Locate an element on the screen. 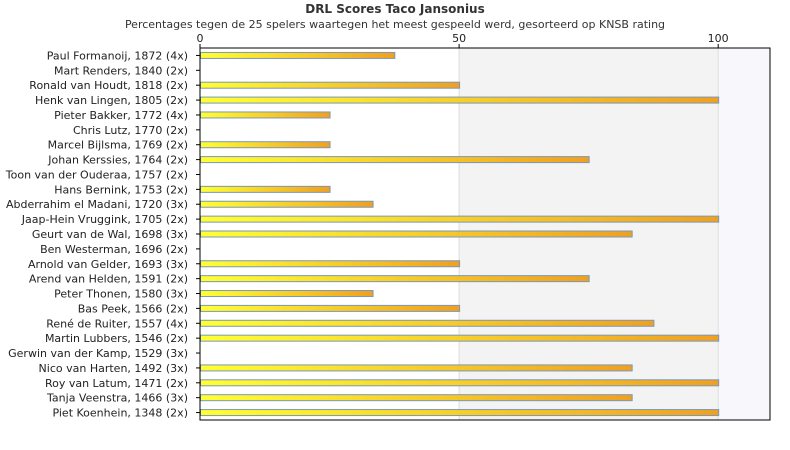 This screenshot has width=790, height=450. category-label: Peter Thonen, 1580 (3x) is located at coordinates (121, 294).